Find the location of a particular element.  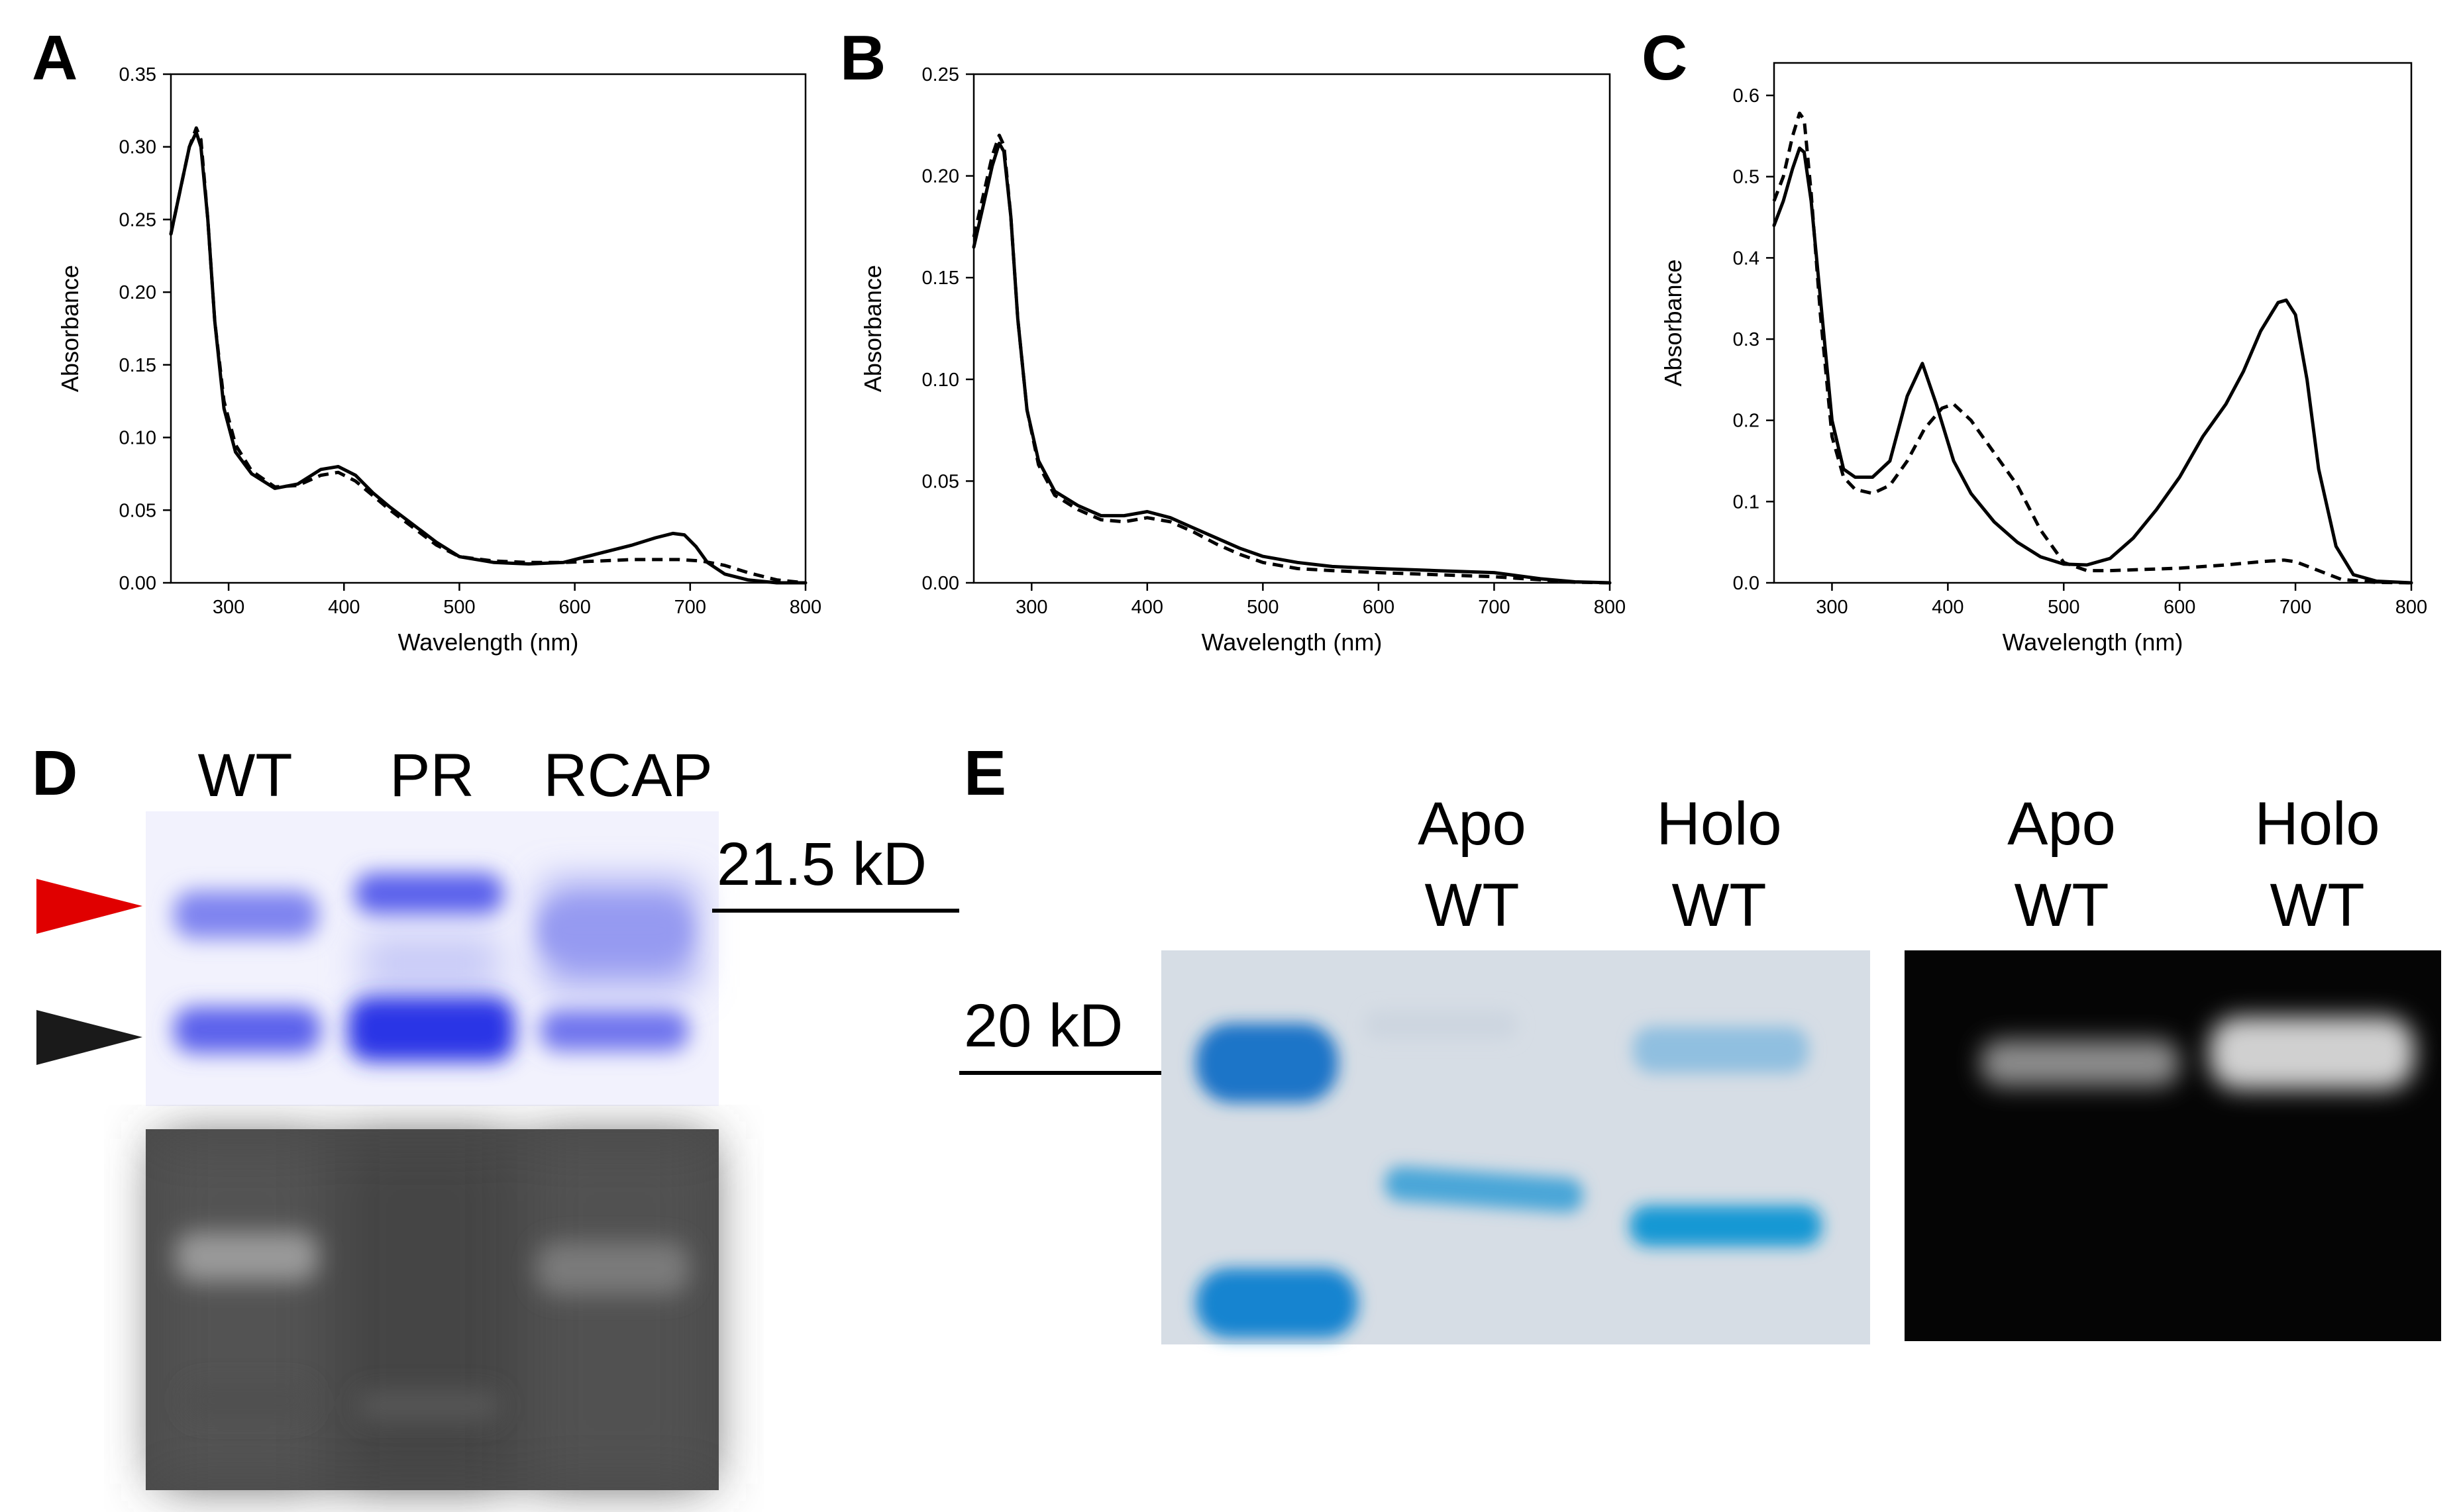

y-tick-label: 0.35 is located at coordinates (137, 74).